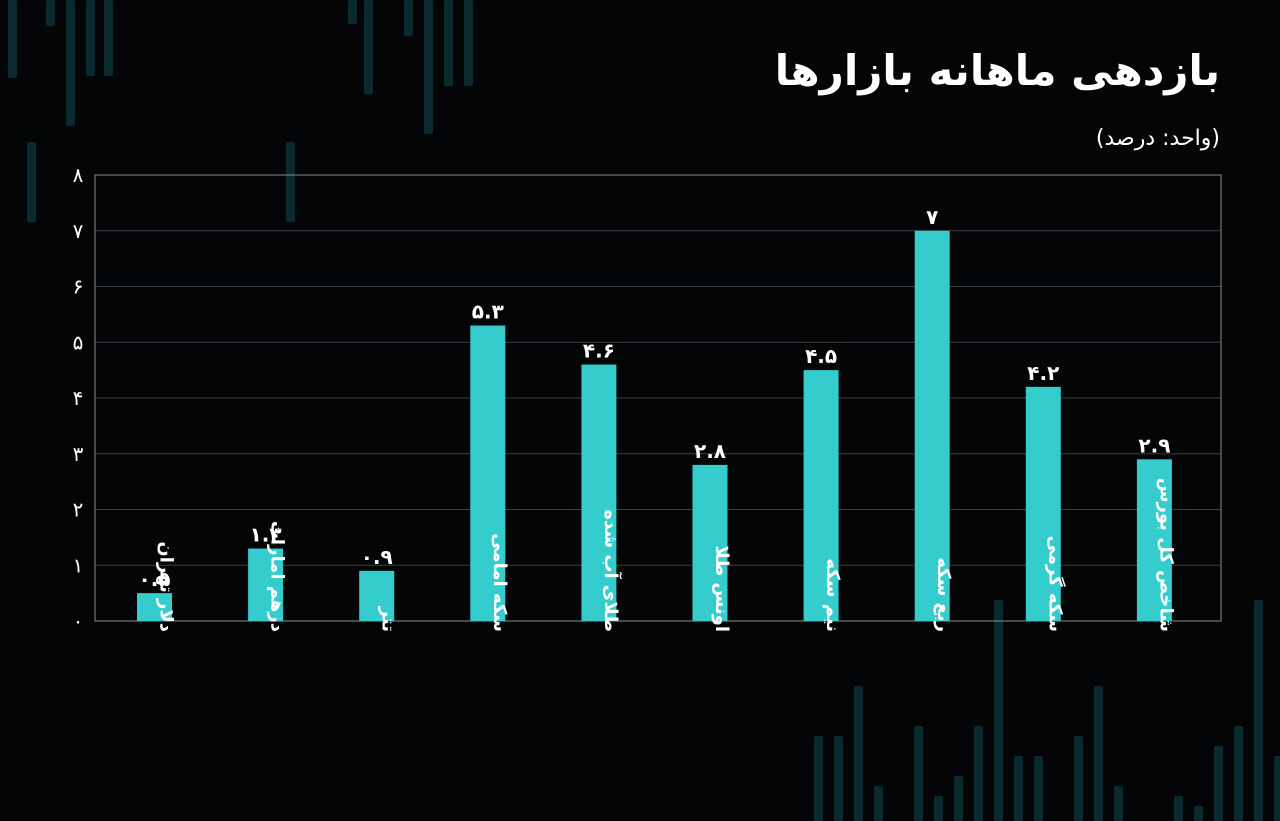  What do you see at coordinates (377, 557) in the screenshot?
I see `bar-value-label: ۰.۹` at bounding box center [377, 557].